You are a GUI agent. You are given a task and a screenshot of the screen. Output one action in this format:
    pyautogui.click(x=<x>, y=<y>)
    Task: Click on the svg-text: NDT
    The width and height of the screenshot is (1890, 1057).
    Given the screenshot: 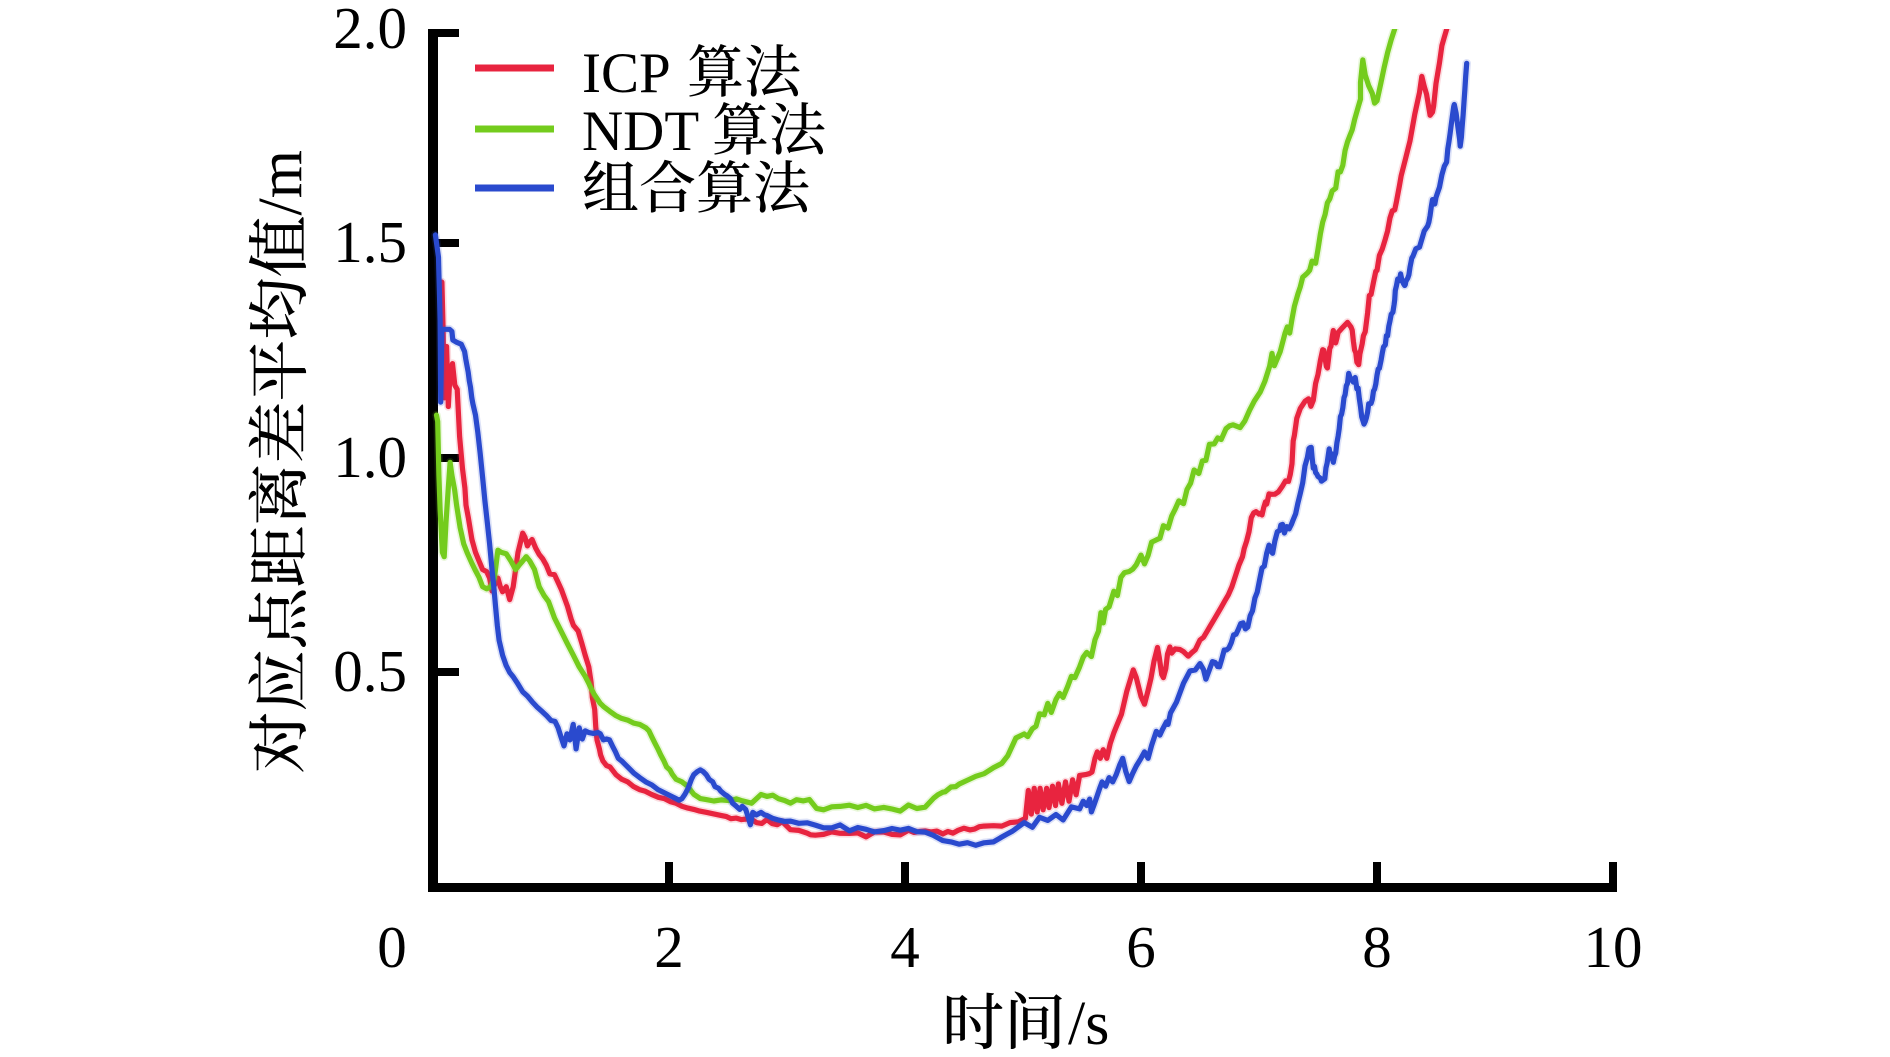 What is the action you would take?
    pyautogui.click(x=640, y=131)
    